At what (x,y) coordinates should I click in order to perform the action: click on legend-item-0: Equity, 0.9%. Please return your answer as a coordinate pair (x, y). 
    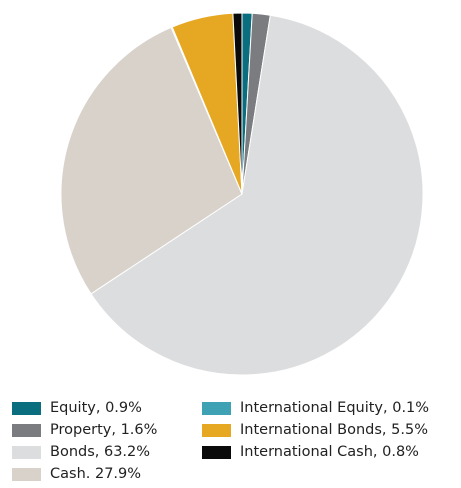
    Looking at the image, I should click on (77, 408).